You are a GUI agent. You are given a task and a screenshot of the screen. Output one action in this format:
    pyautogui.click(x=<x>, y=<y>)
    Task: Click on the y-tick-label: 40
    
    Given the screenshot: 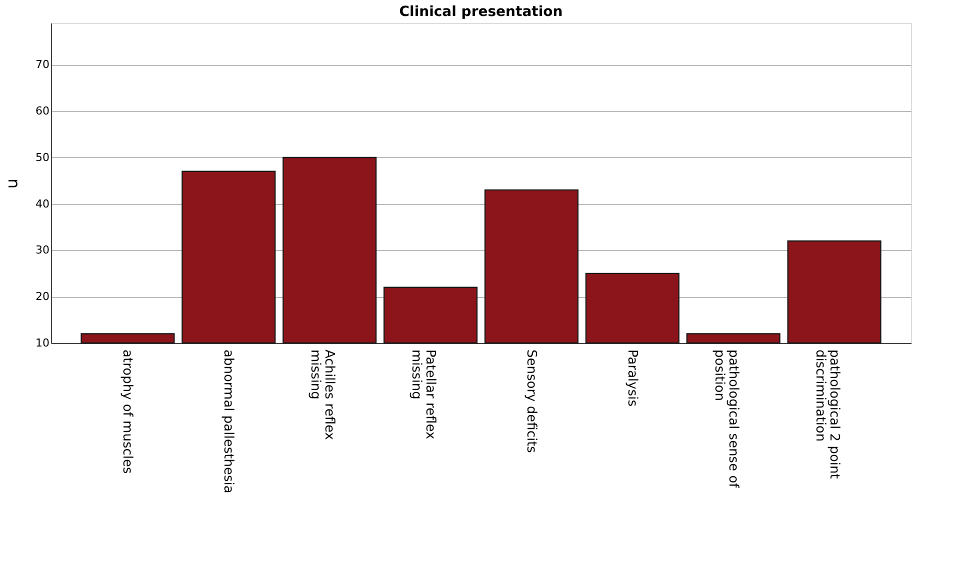 What is the action you would take?
    pyautogui.click(x=43, y=203)
    